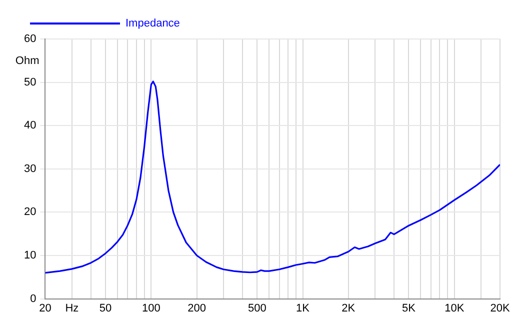 This screenshot has height=326, width=522. What do you see at coordinates (30, 82) in the screenshot?
I see `y-tick-label: 50` at bounding box center [30, 82].